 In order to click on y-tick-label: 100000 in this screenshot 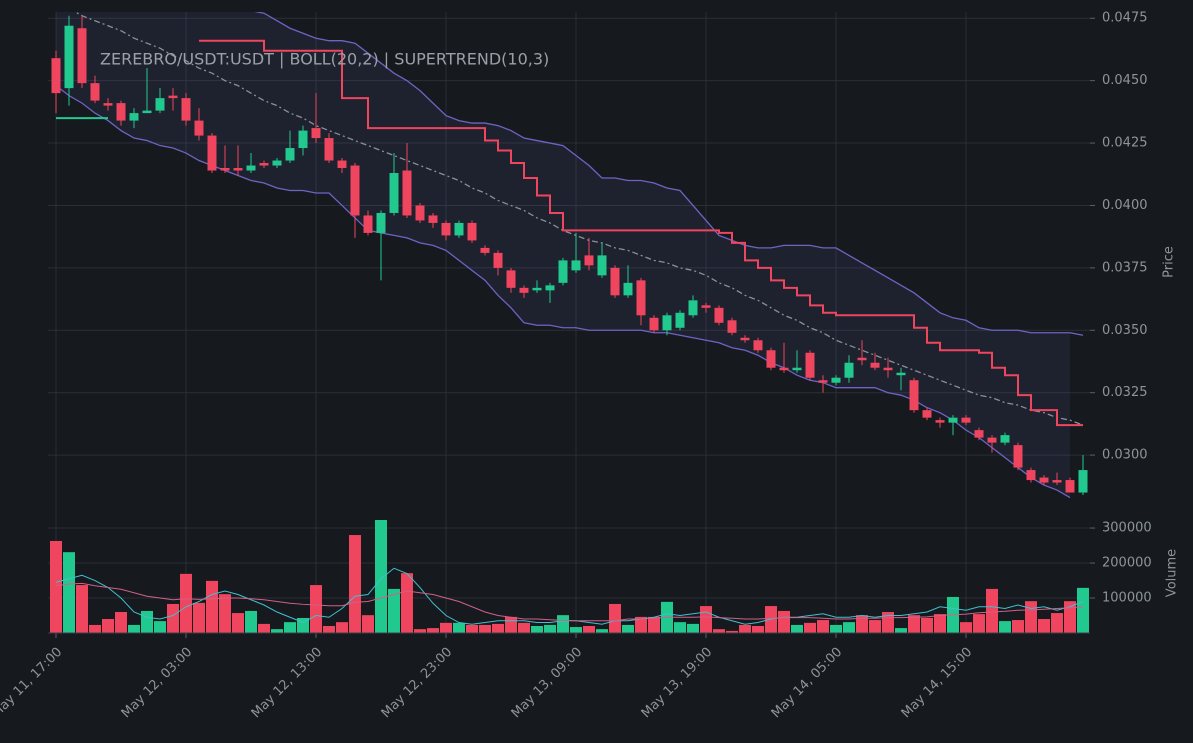, I will do `click(1127, 598)`.